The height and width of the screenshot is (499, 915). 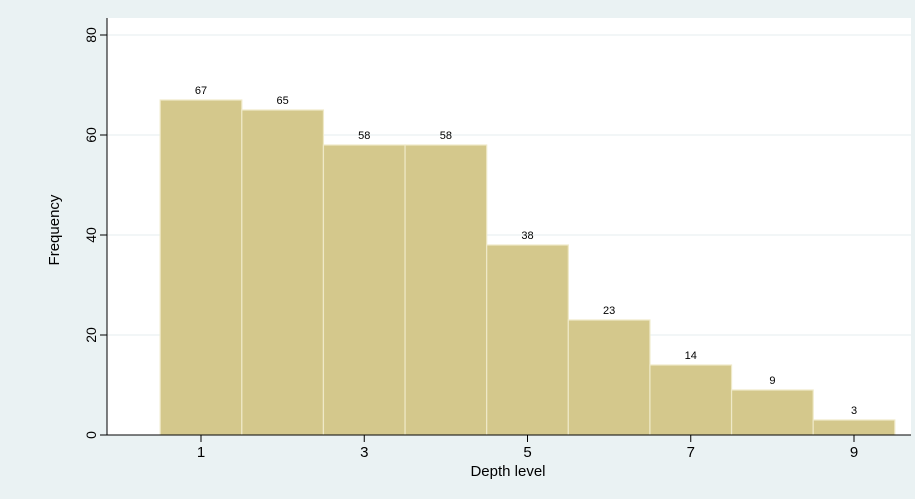 What do you see at coordinates (201, 91) in the screenshot?
I see `data-label-1: 67` at bounding box center [201, 91].